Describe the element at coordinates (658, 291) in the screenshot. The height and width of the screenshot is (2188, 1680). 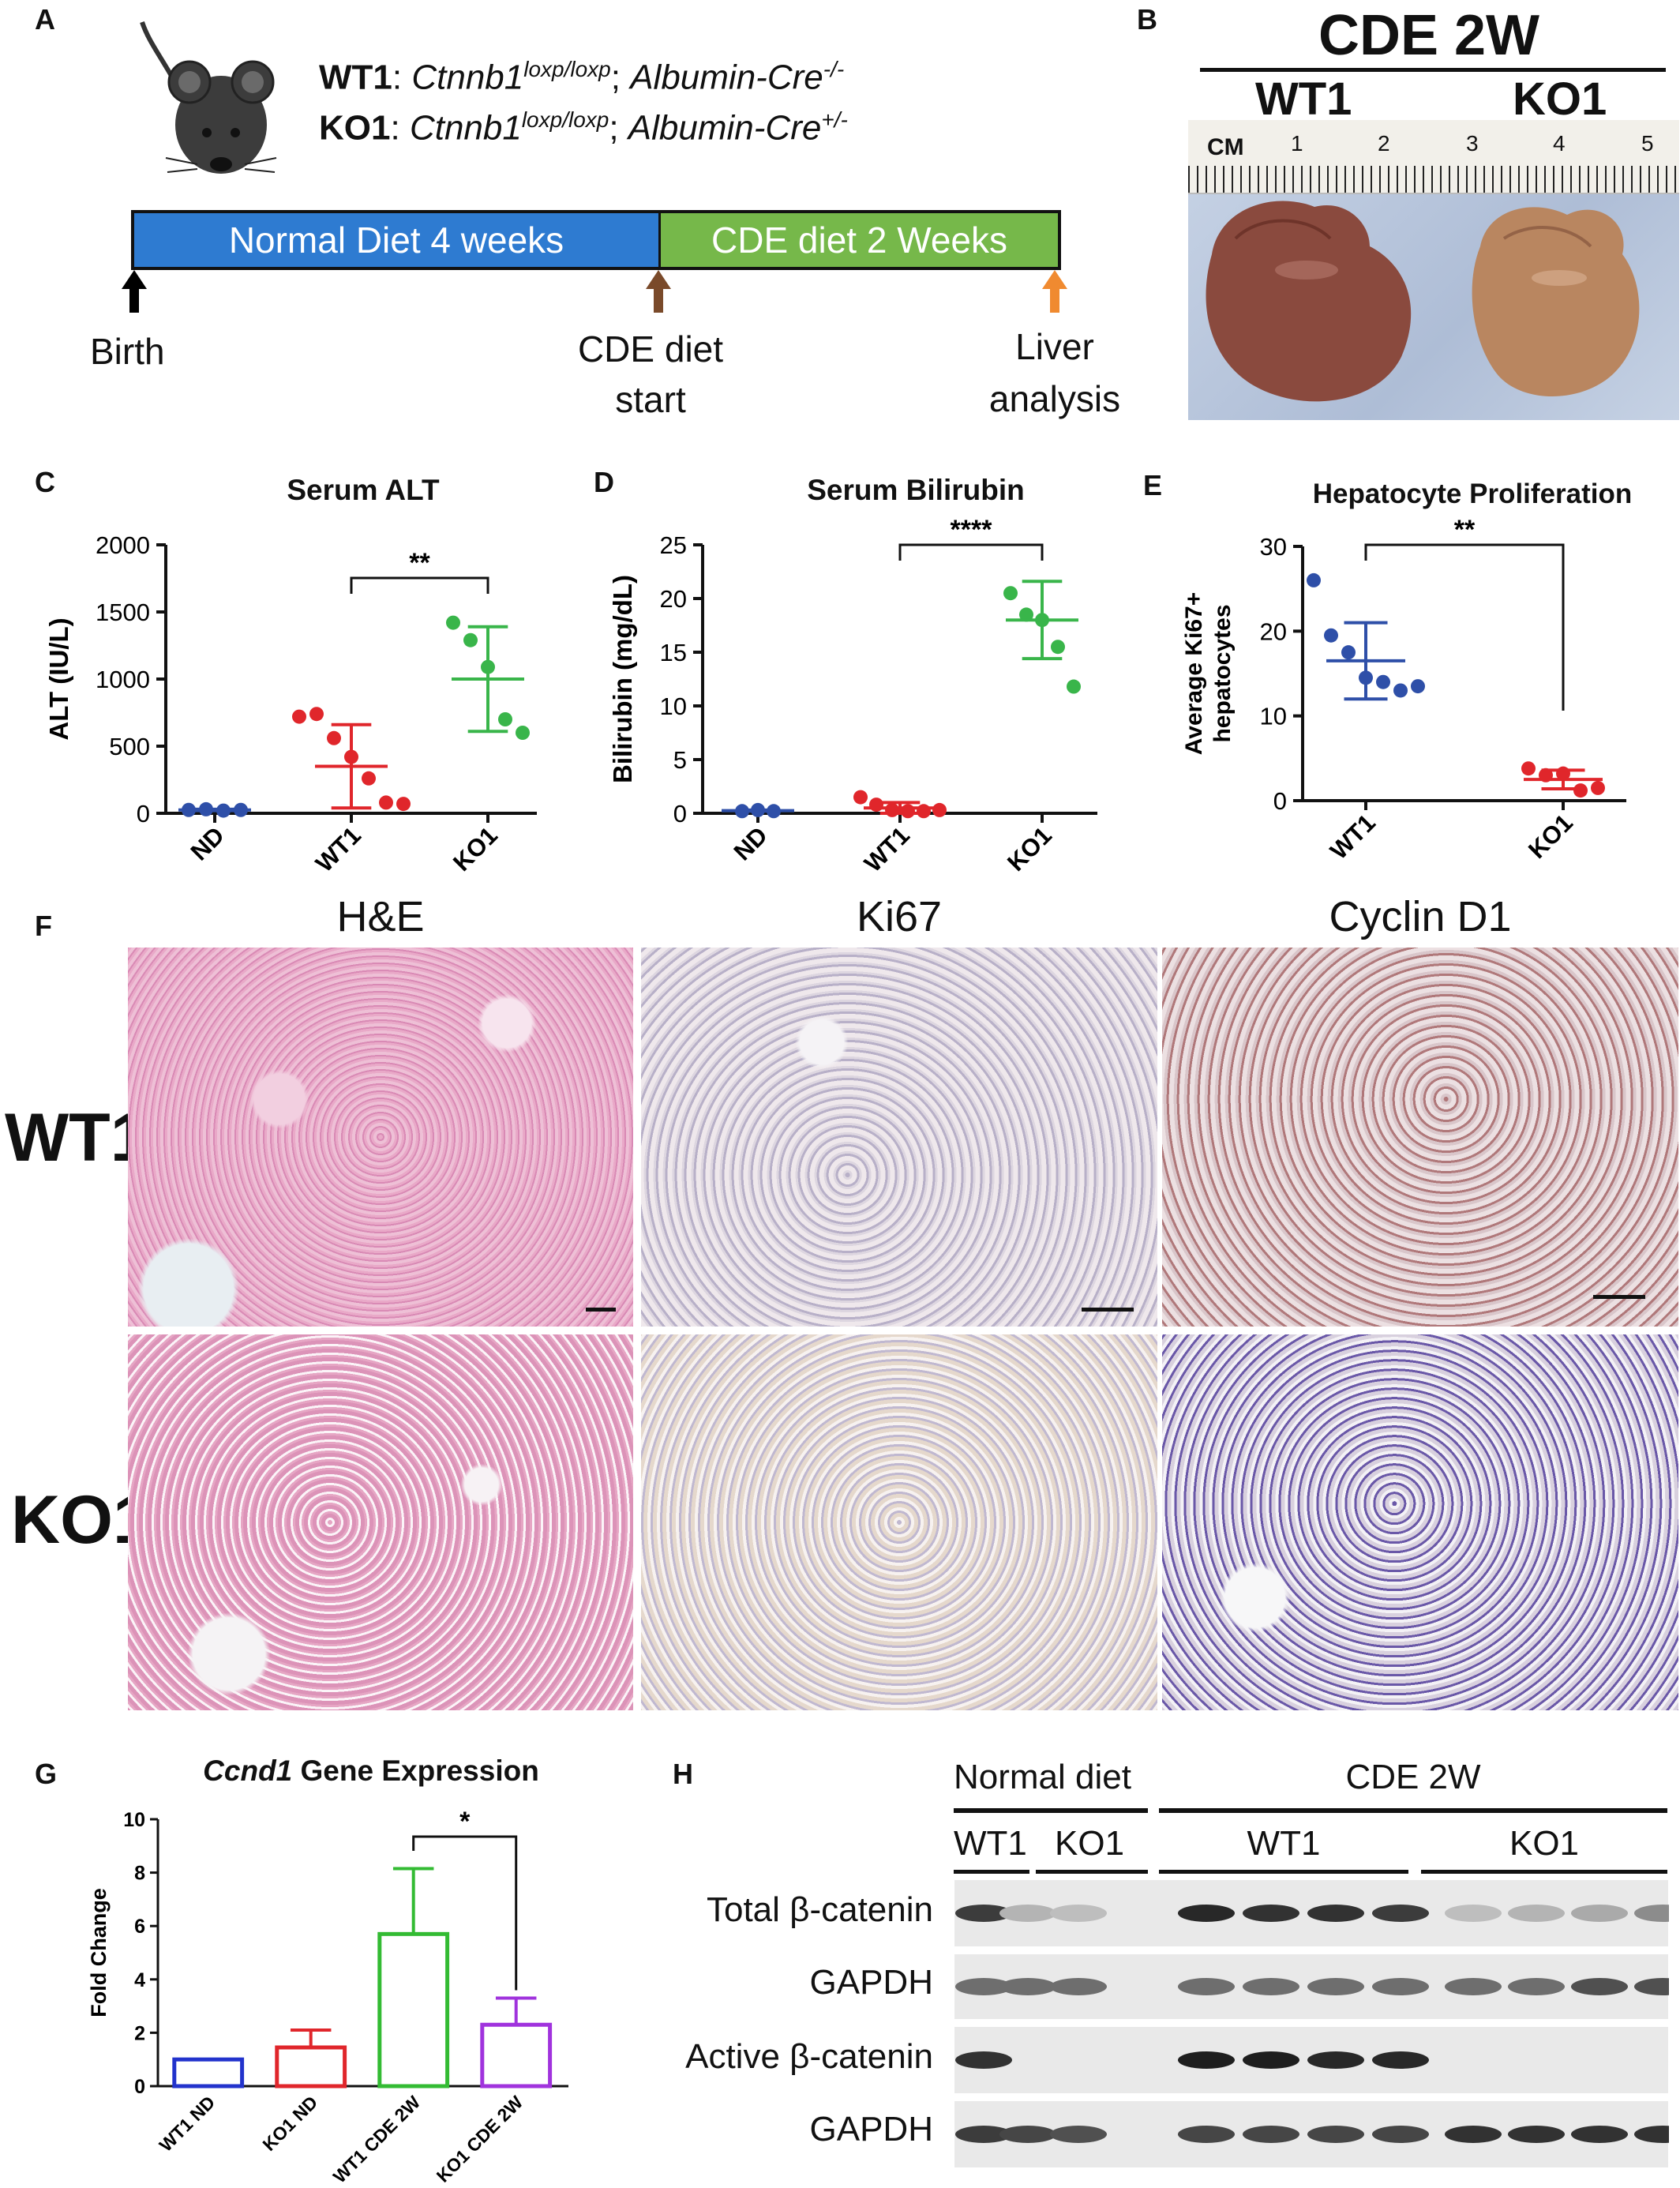
I see `arrow-up-icon-cde-start` at that location.